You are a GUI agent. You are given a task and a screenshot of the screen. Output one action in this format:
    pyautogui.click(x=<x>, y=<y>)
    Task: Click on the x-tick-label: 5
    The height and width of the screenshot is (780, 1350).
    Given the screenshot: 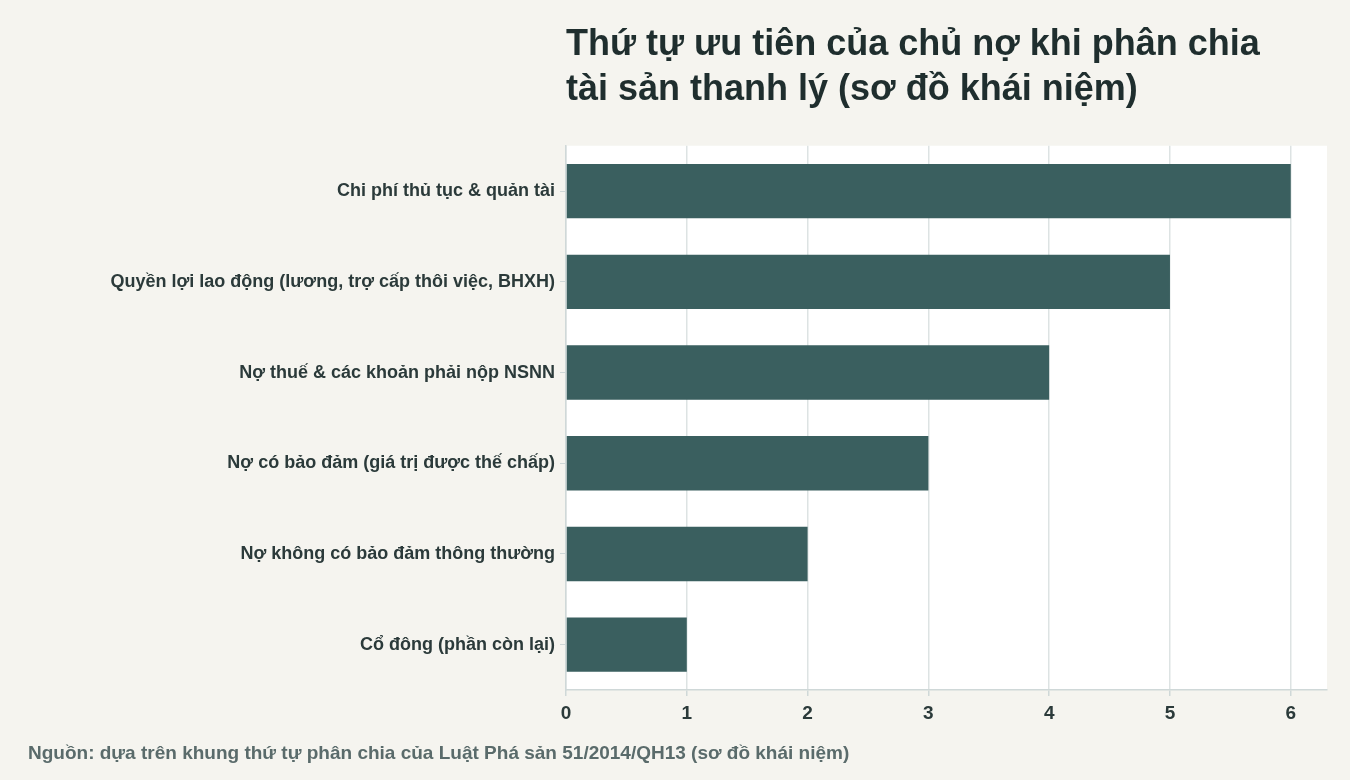 What is the action you would take?
    pyautogui.click(x=1170, y=712)
    